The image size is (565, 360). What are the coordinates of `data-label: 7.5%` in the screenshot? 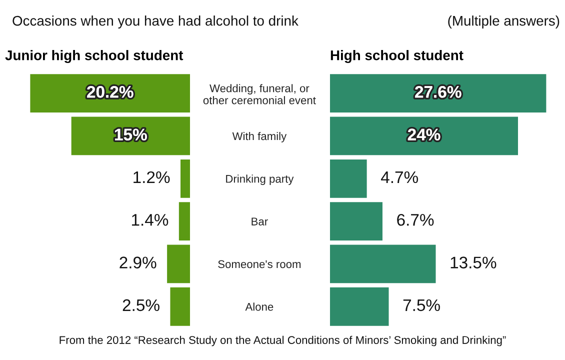 It's located at (421, 305).